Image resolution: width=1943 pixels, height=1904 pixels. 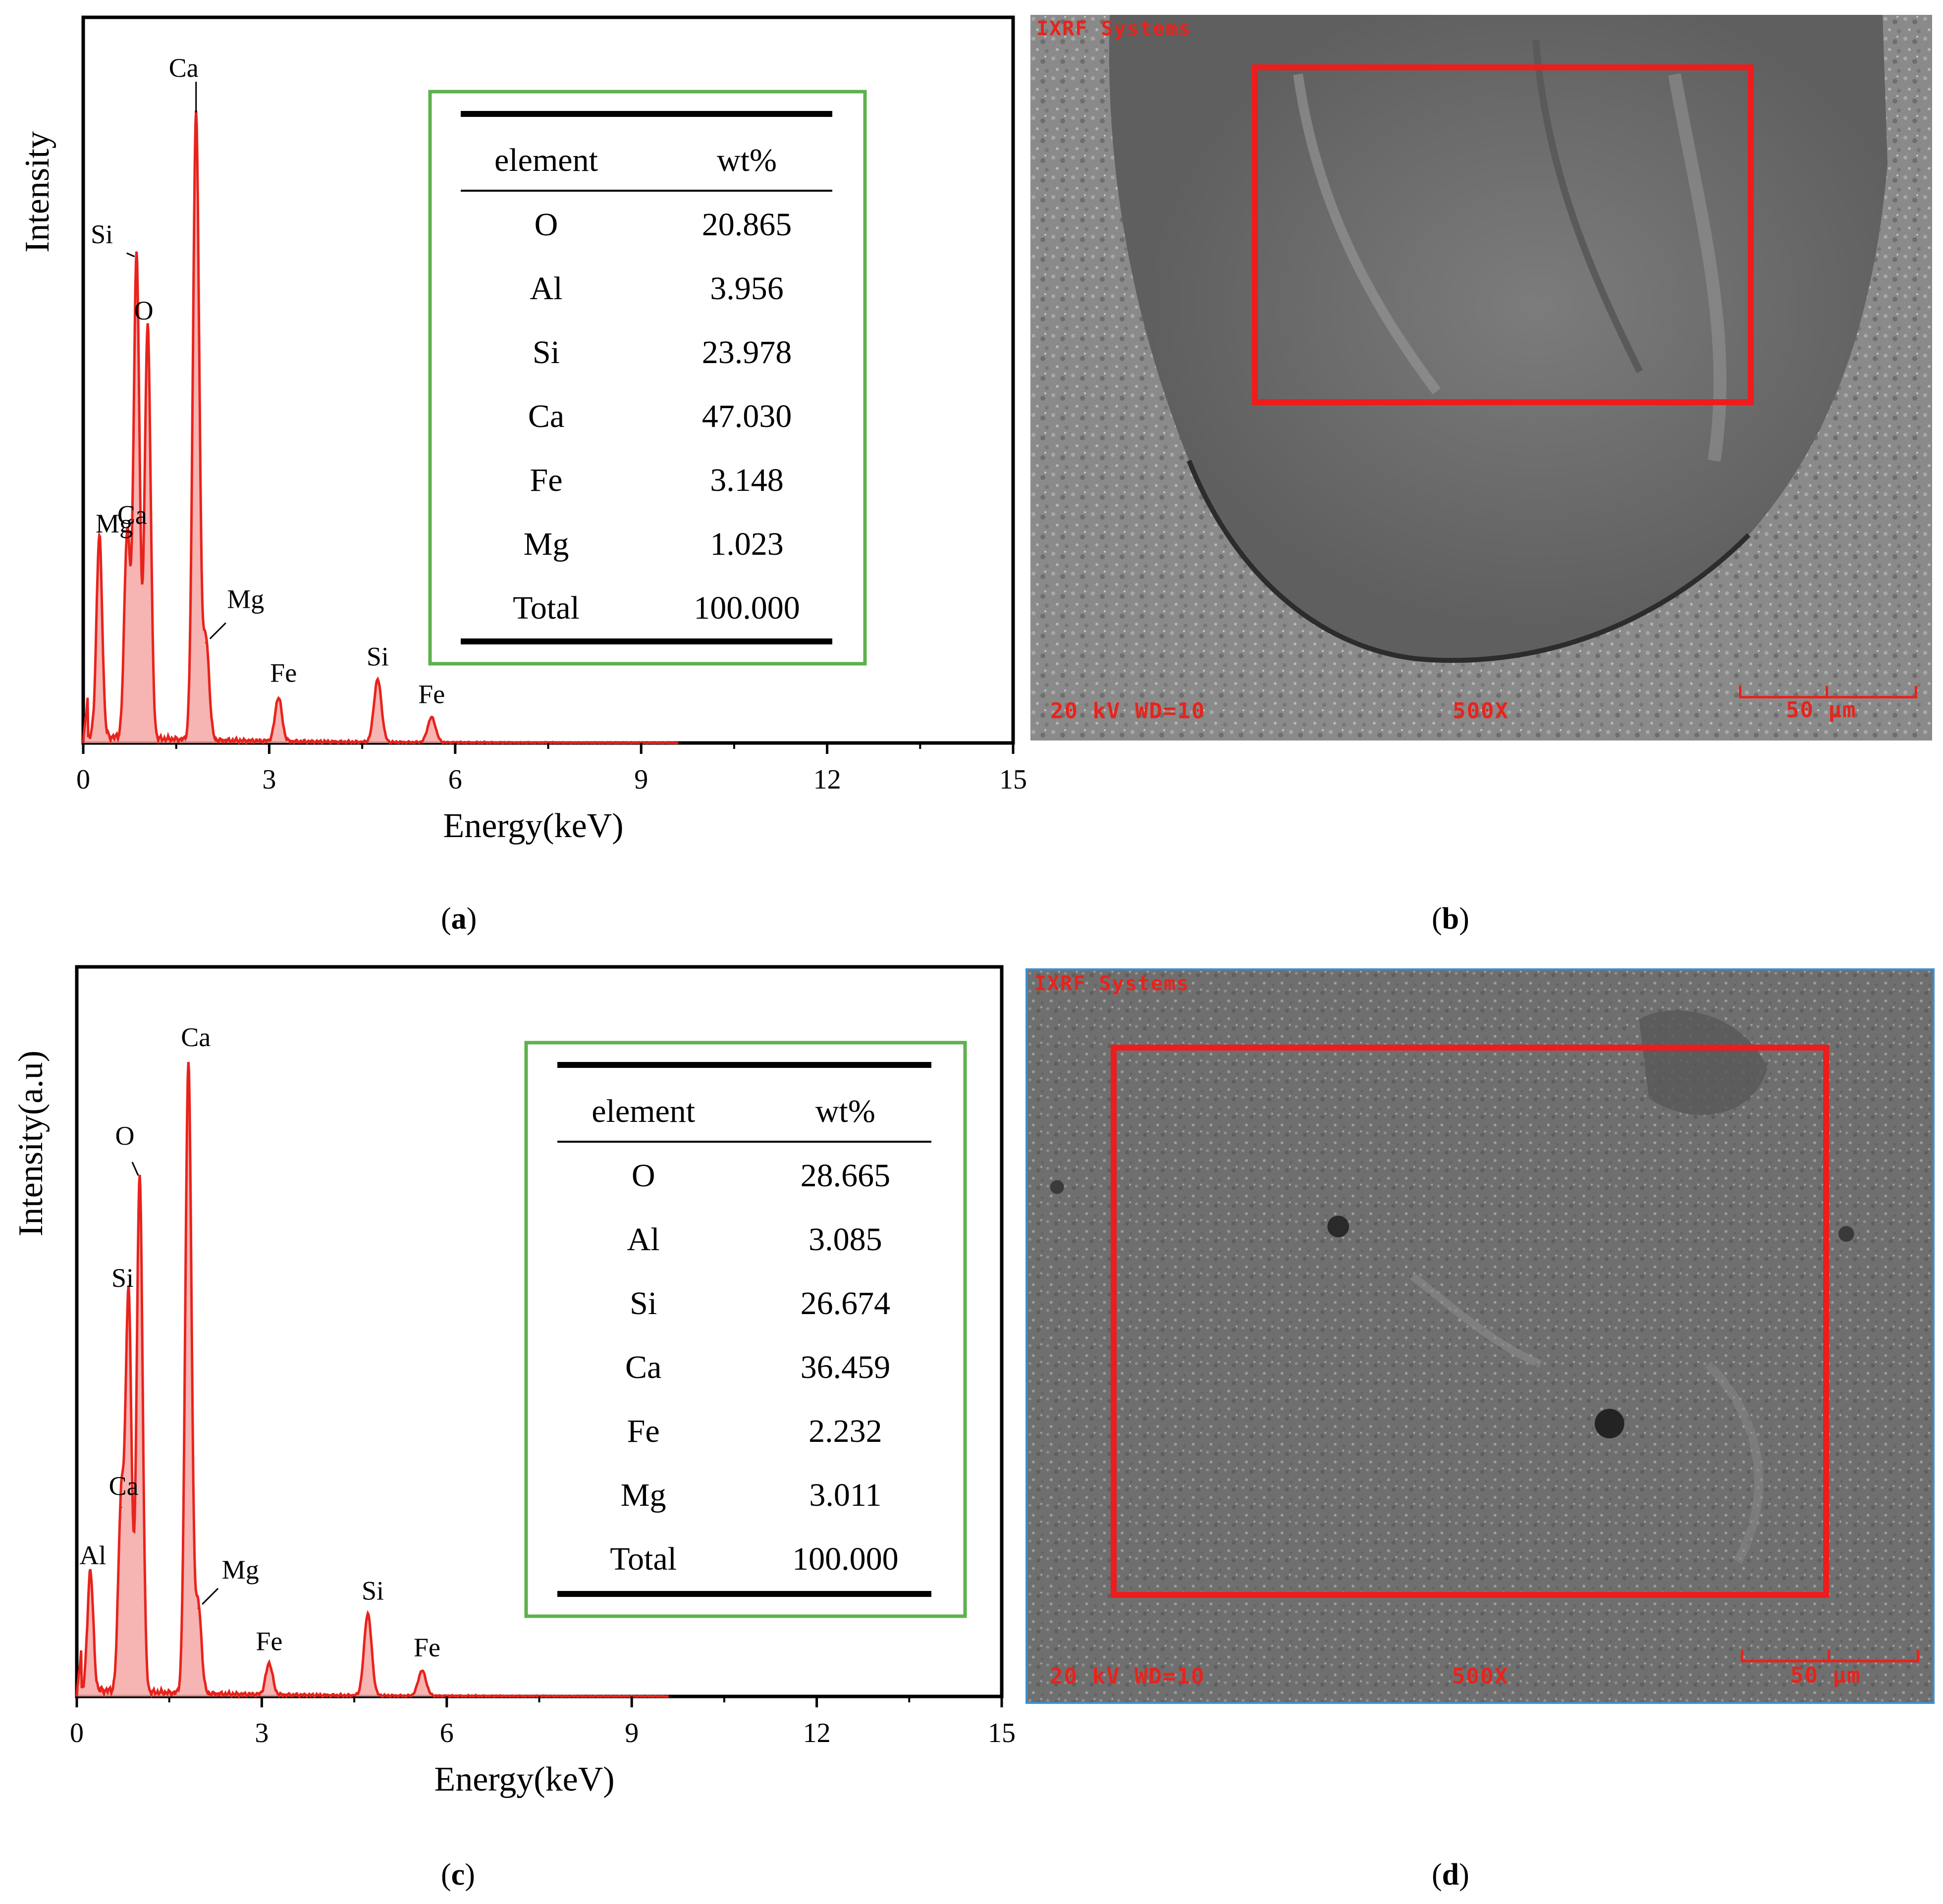 I want to click on caption-c: (c), so click(x=458, y=1875).